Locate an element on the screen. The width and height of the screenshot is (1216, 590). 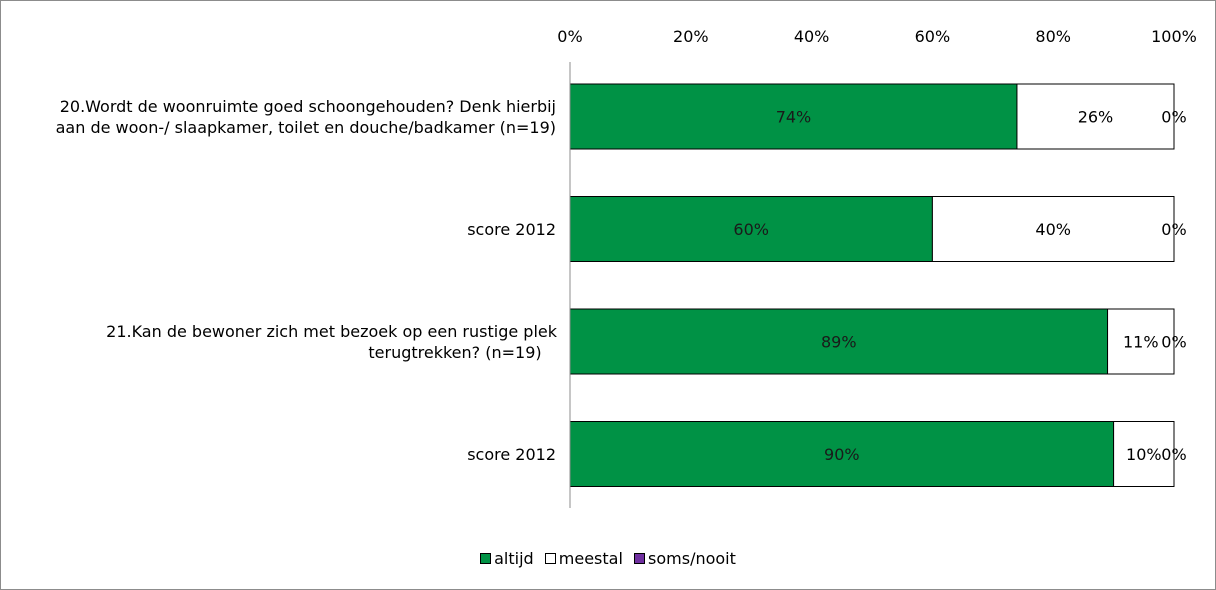
data-label-altijd: 90% is located at coordinates (842, 454).